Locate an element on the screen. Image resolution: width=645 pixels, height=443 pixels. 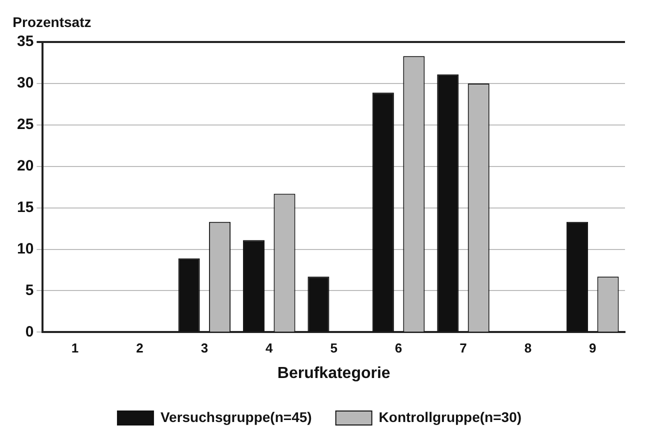
x-axis-title: Berufkategorie is located at coordinates (333, 373).